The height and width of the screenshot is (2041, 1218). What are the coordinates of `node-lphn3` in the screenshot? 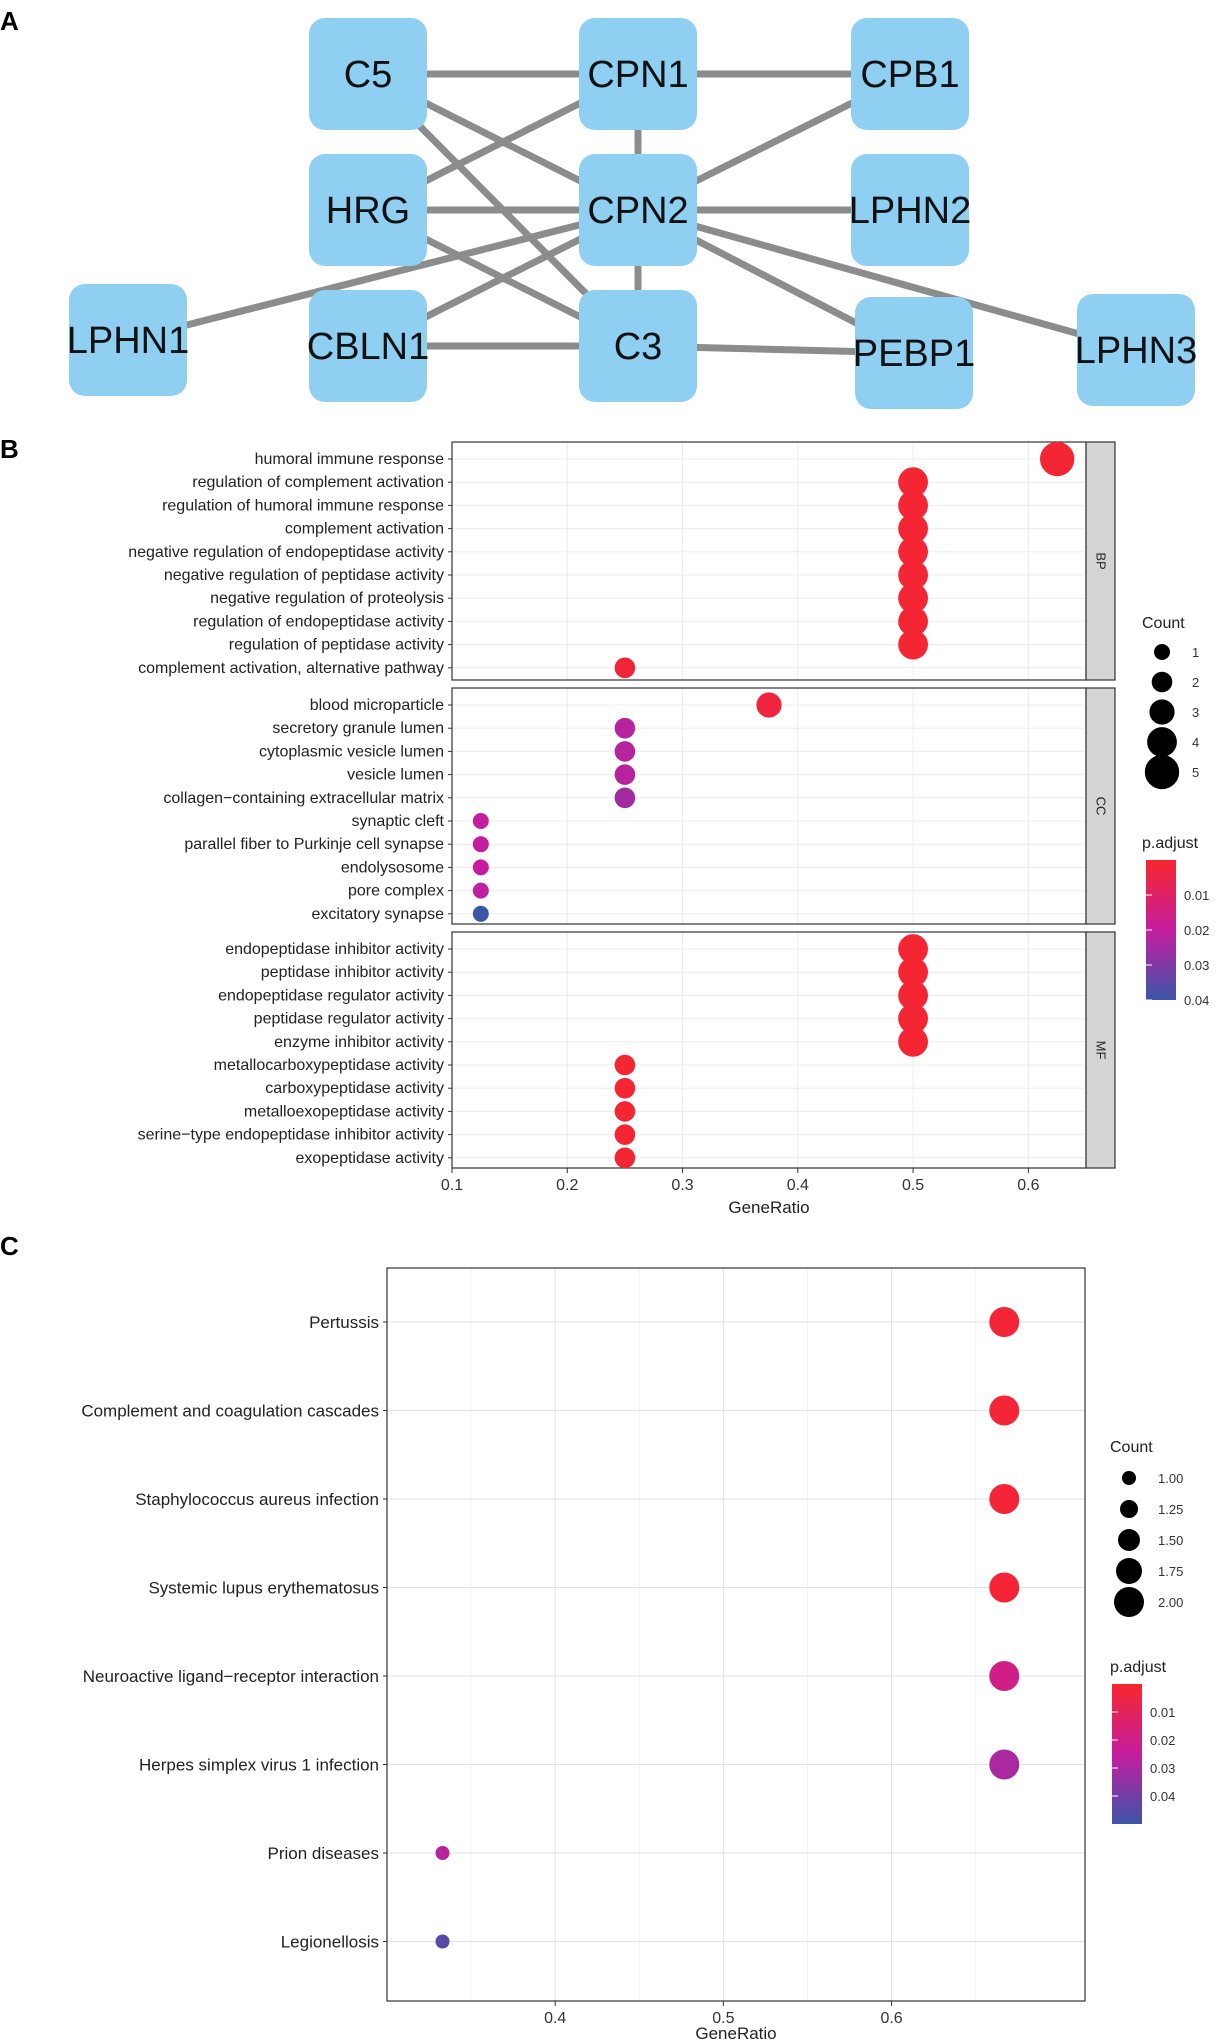 It's located at (1136, 350).